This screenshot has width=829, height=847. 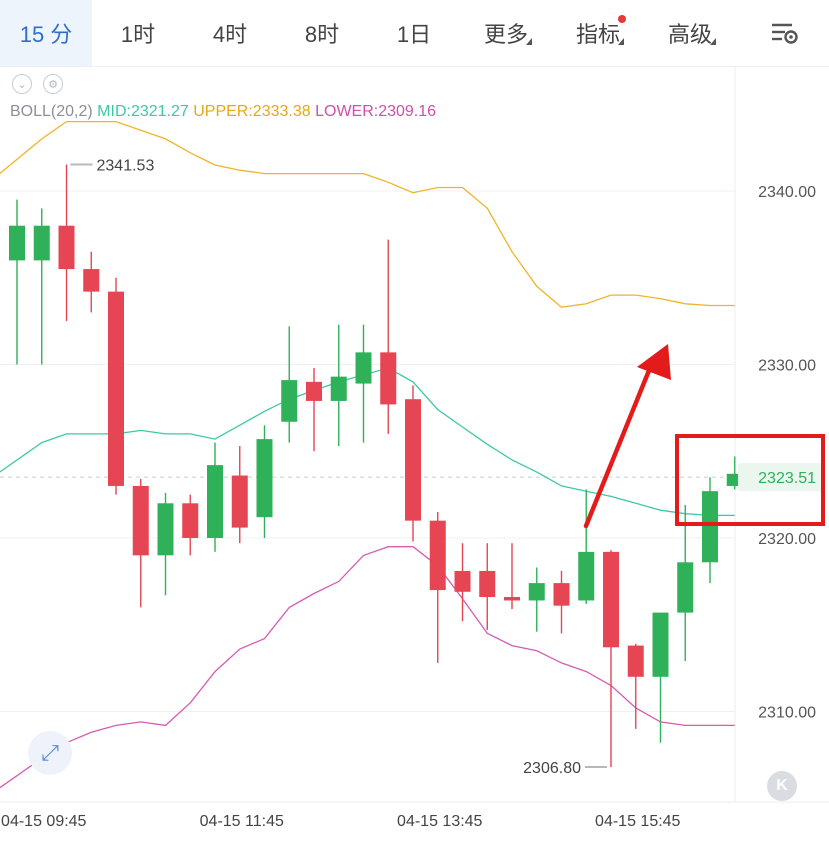 I want to click on indicator-settings-button: ⚙, so click(x=53, y=84).